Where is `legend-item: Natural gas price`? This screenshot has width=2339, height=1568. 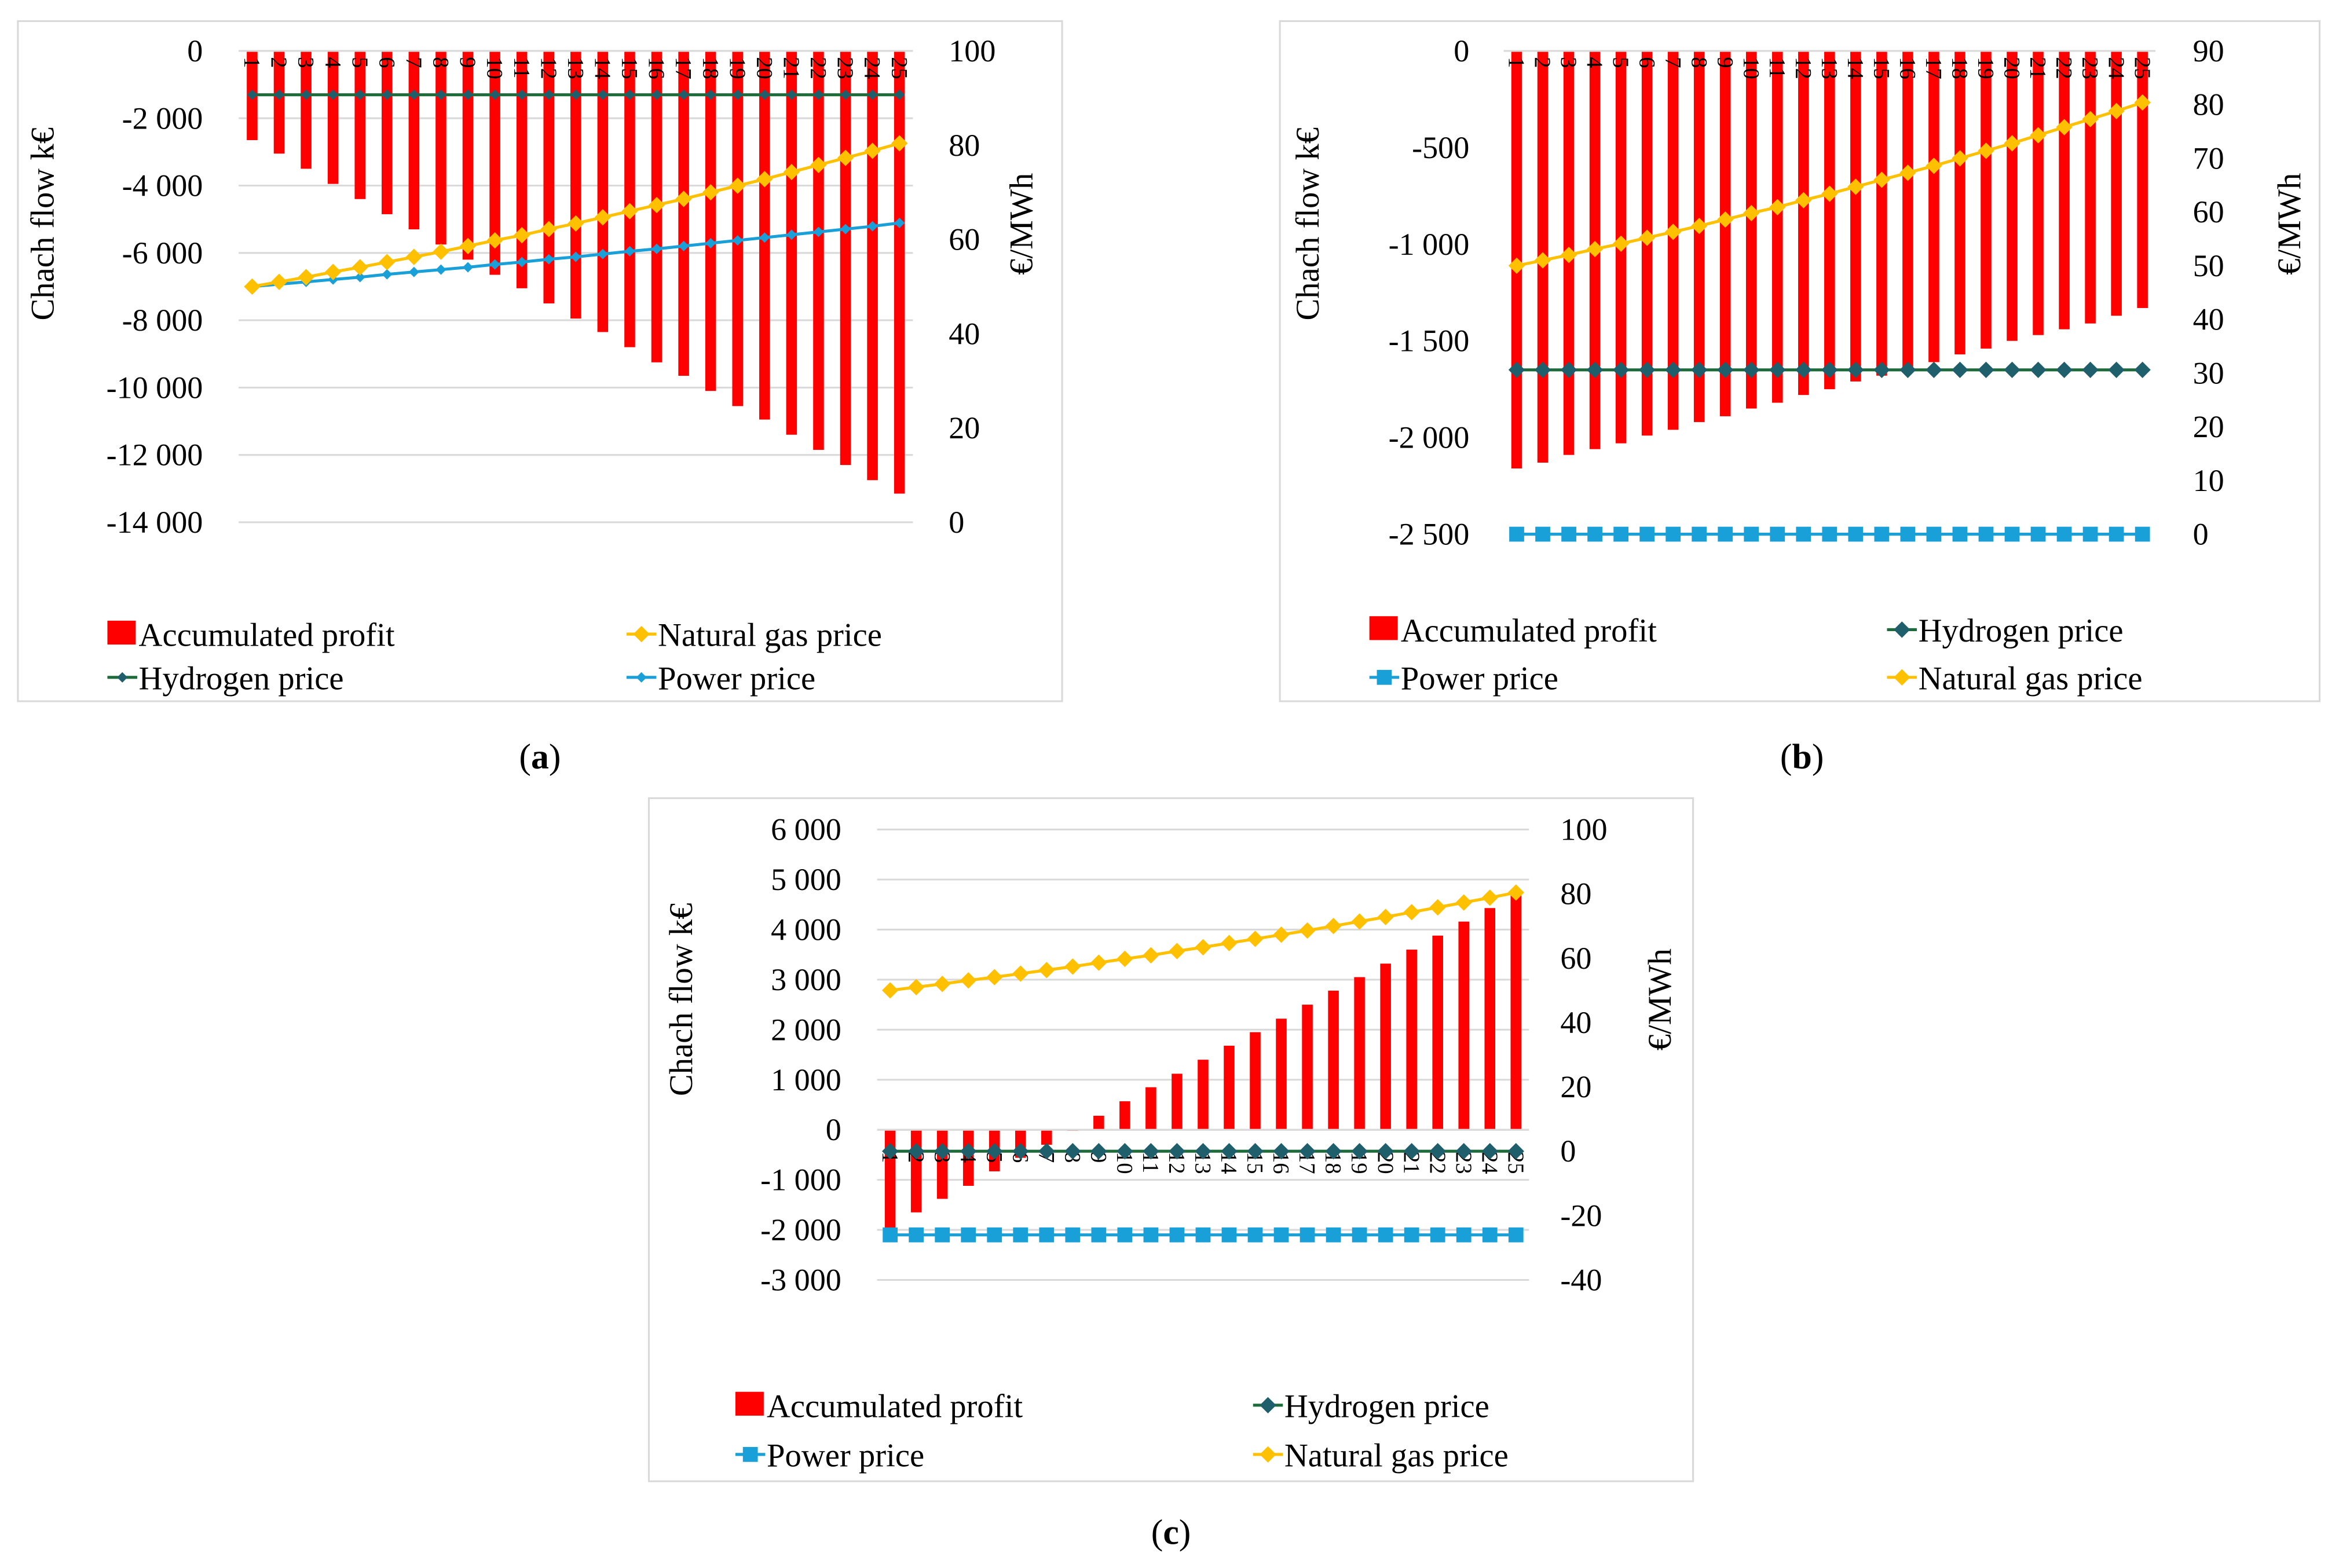
legend-item: Natural gas price is located at coordinates (1381, 1456).